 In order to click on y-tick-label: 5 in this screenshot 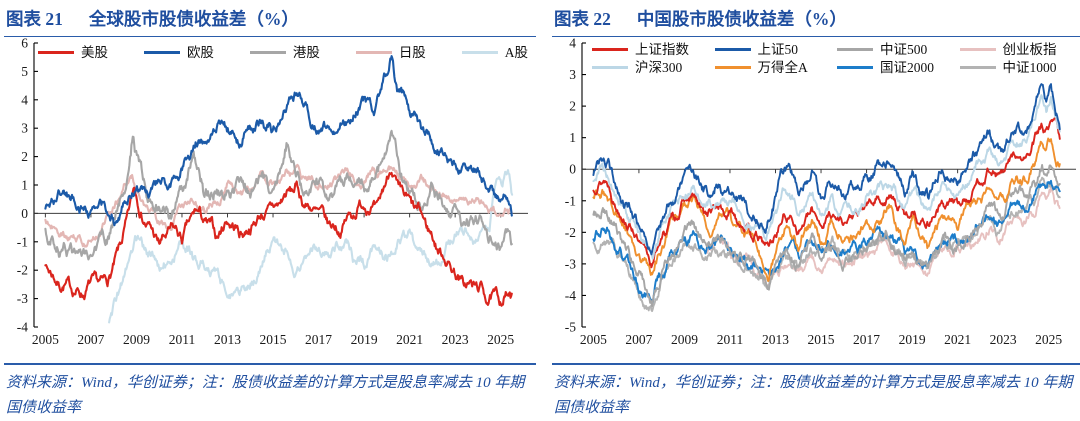, I will do `click(24, 71)`.